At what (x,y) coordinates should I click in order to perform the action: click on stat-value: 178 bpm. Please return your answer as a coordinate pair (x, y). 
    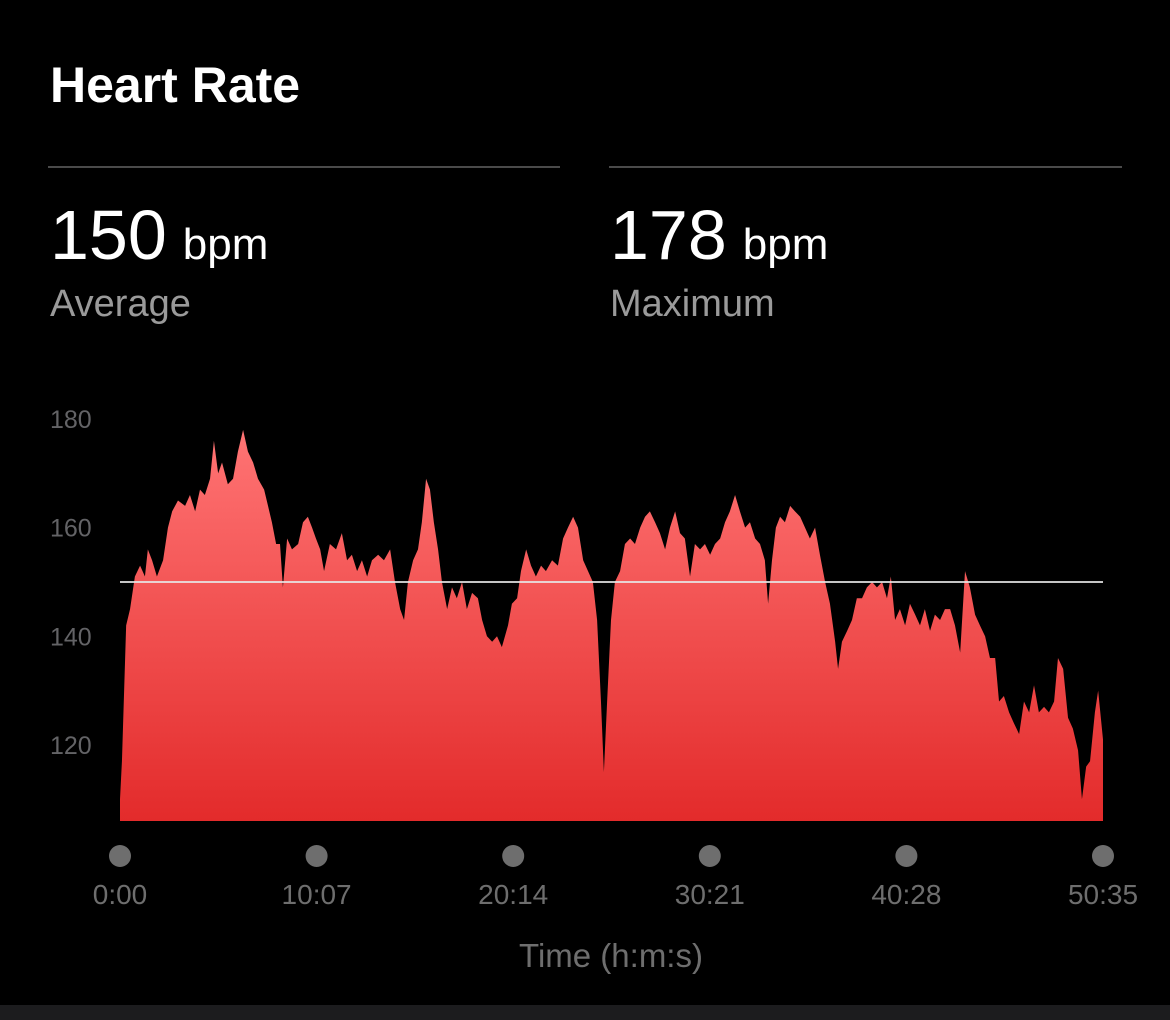
    Looking at the image, I should click on (719, 235).